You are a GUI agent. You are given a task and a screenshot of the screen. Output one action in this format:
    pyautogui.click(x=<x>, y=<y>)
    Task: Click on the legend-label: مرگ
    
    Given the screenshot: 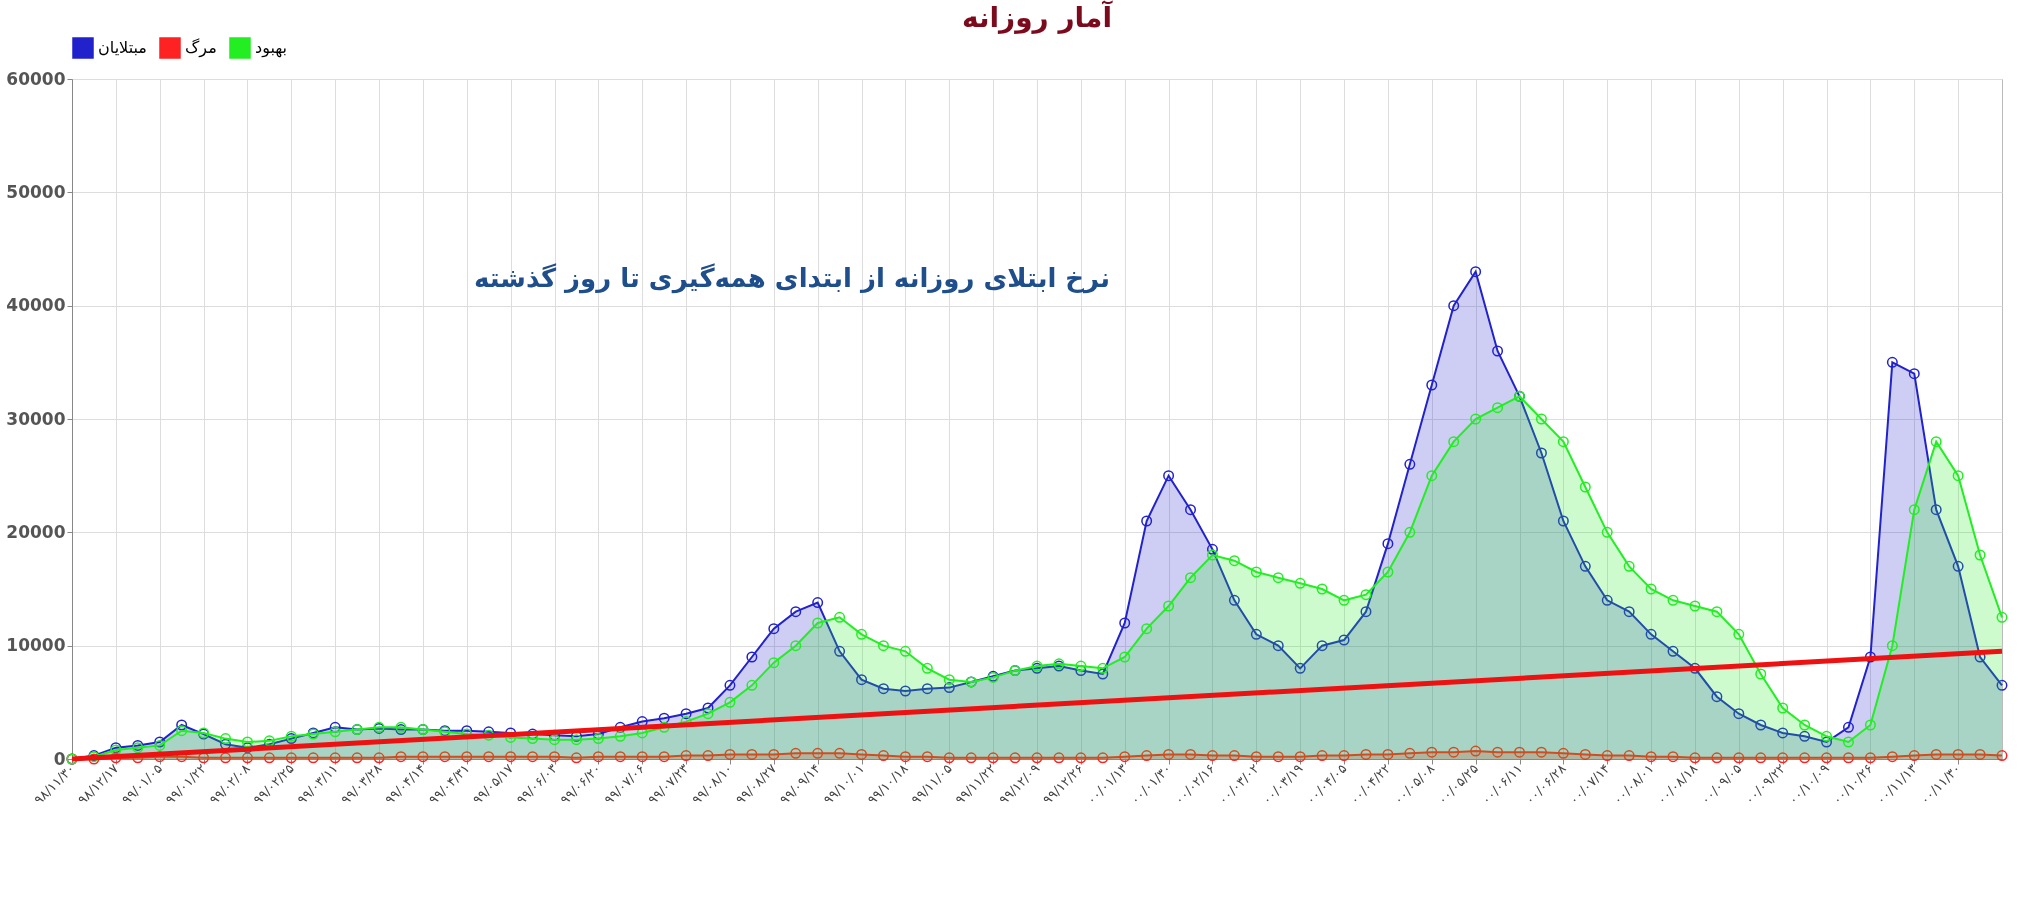 What is the action you would take?
    pyautogui.click(x=201, y=48)
    